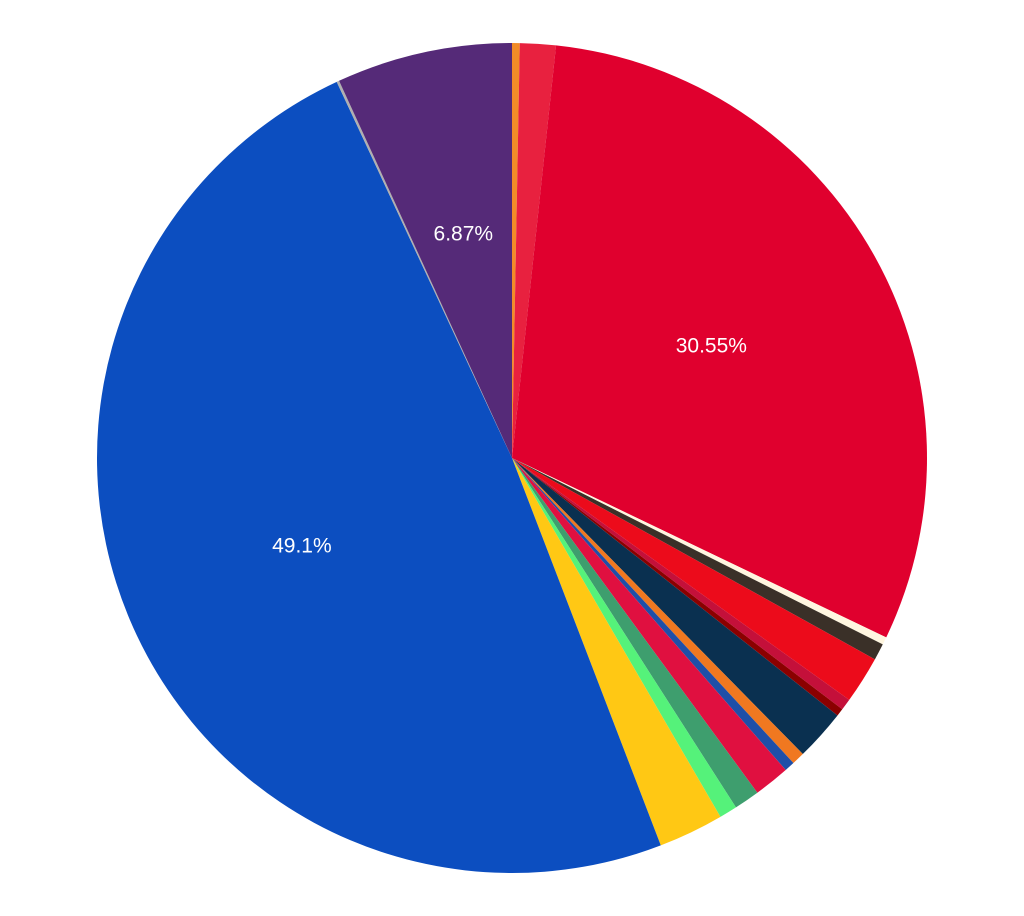  Describe the element at coordinates (302, 546) in the screenshot. I see `slice-label-16: 49.1%` at that location.